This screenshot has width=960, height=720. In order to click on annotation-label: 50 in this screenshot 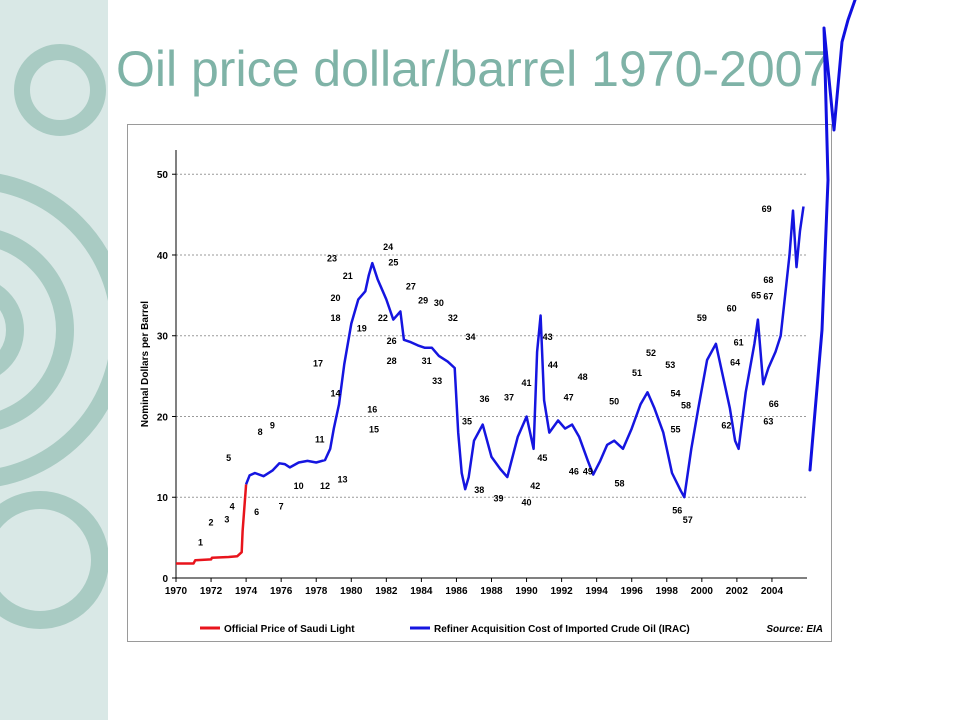, I will do `click(614, 401)`.